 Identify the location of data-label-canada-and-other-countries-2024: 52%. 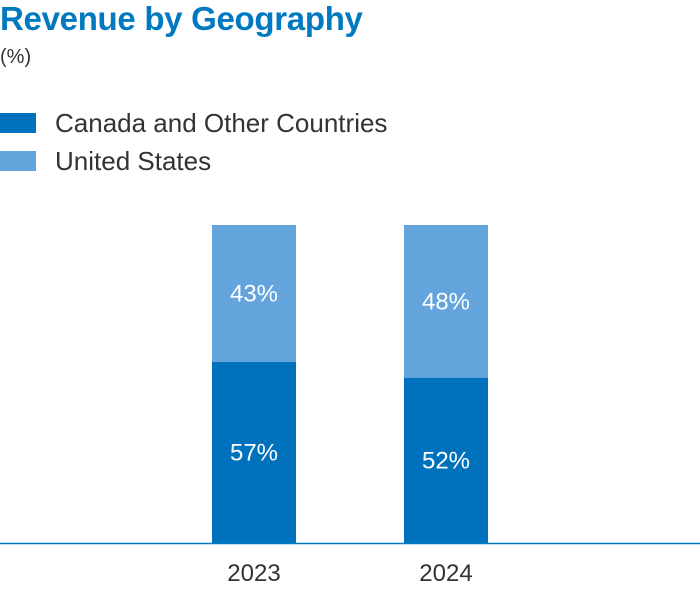
(446, 460).